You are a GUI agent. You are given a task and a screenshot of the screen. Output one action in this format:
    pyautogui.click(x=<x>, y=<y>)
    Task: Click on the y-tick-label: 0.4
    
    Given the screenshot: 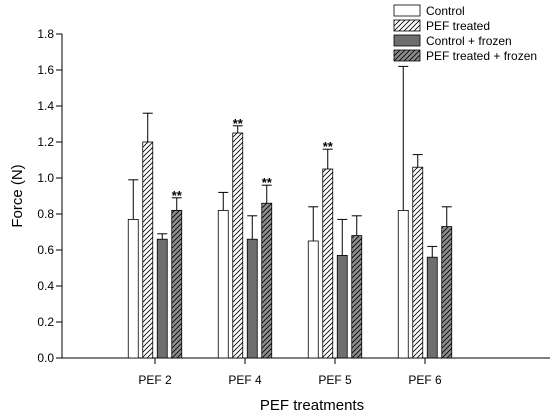 What is the action you would take?
    pyautogui.click(x=45, y=286)
    